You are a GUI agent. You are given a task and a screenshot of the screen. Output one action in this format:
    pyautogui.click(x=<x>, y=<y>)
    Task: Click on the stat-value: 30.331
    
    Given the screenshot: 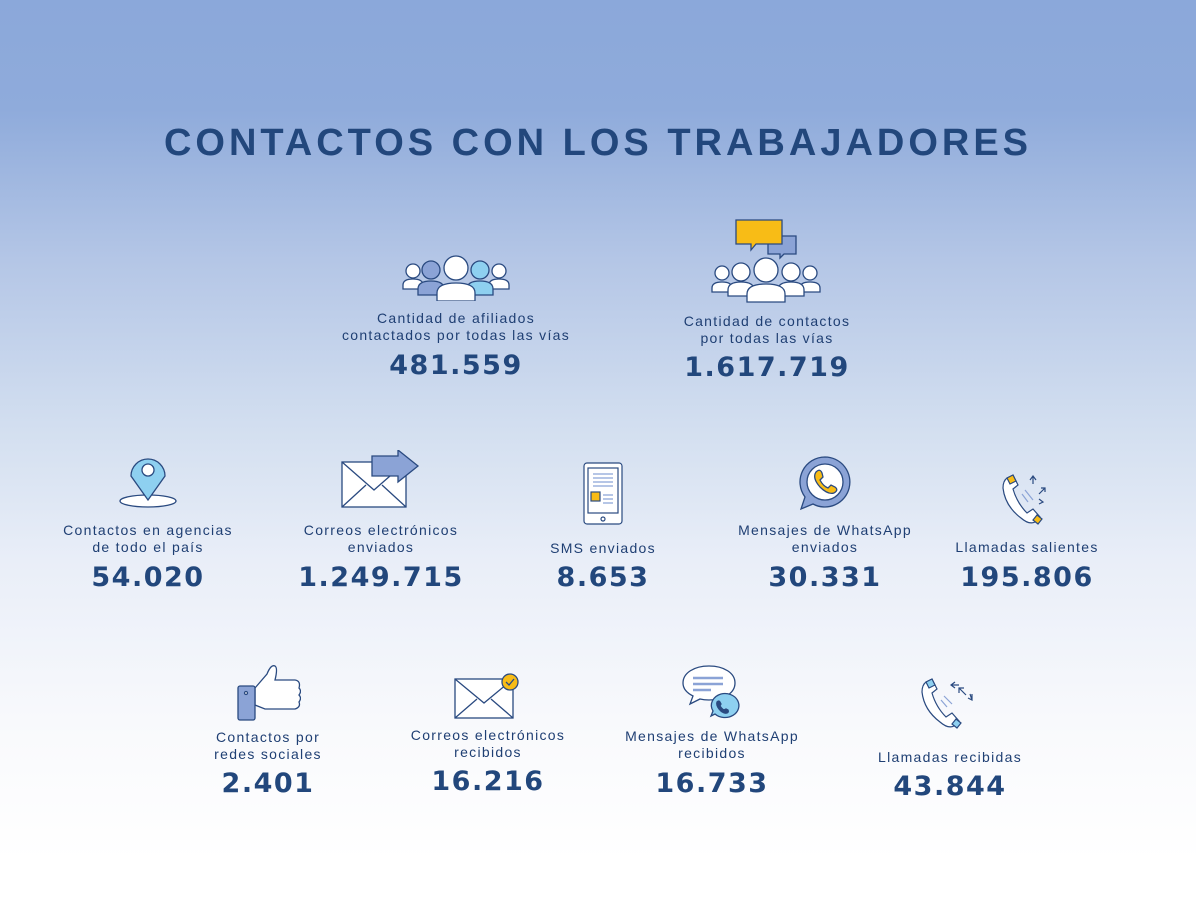 What is the action you would take?
    pyautogui.click(x=825, y=577)
    